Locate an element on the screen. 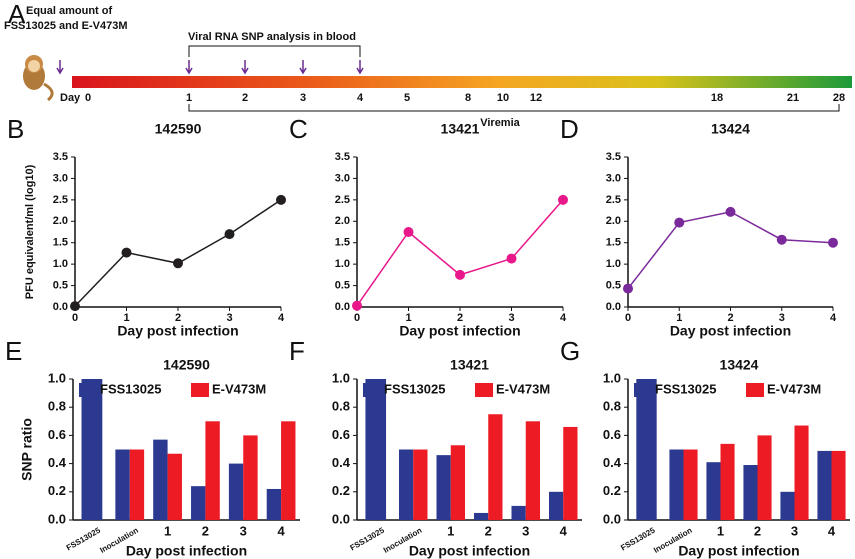 The width and height of the screenshot is (855, 559). x-tick-label: 0 is located at coordinates (357, 318).